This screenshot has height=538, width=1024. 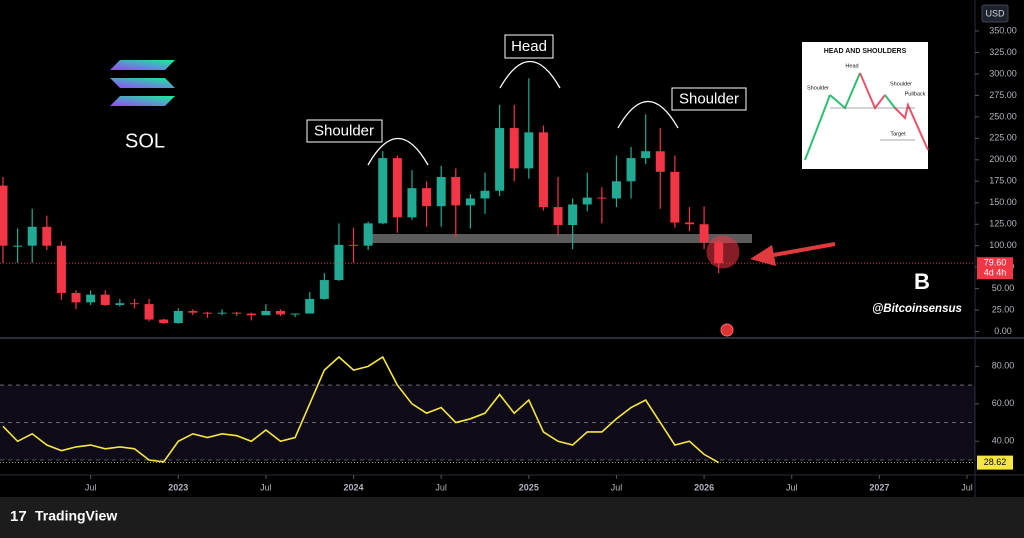 I want to click on y-tick-label: 125.00, so click(x=1003, y=224).